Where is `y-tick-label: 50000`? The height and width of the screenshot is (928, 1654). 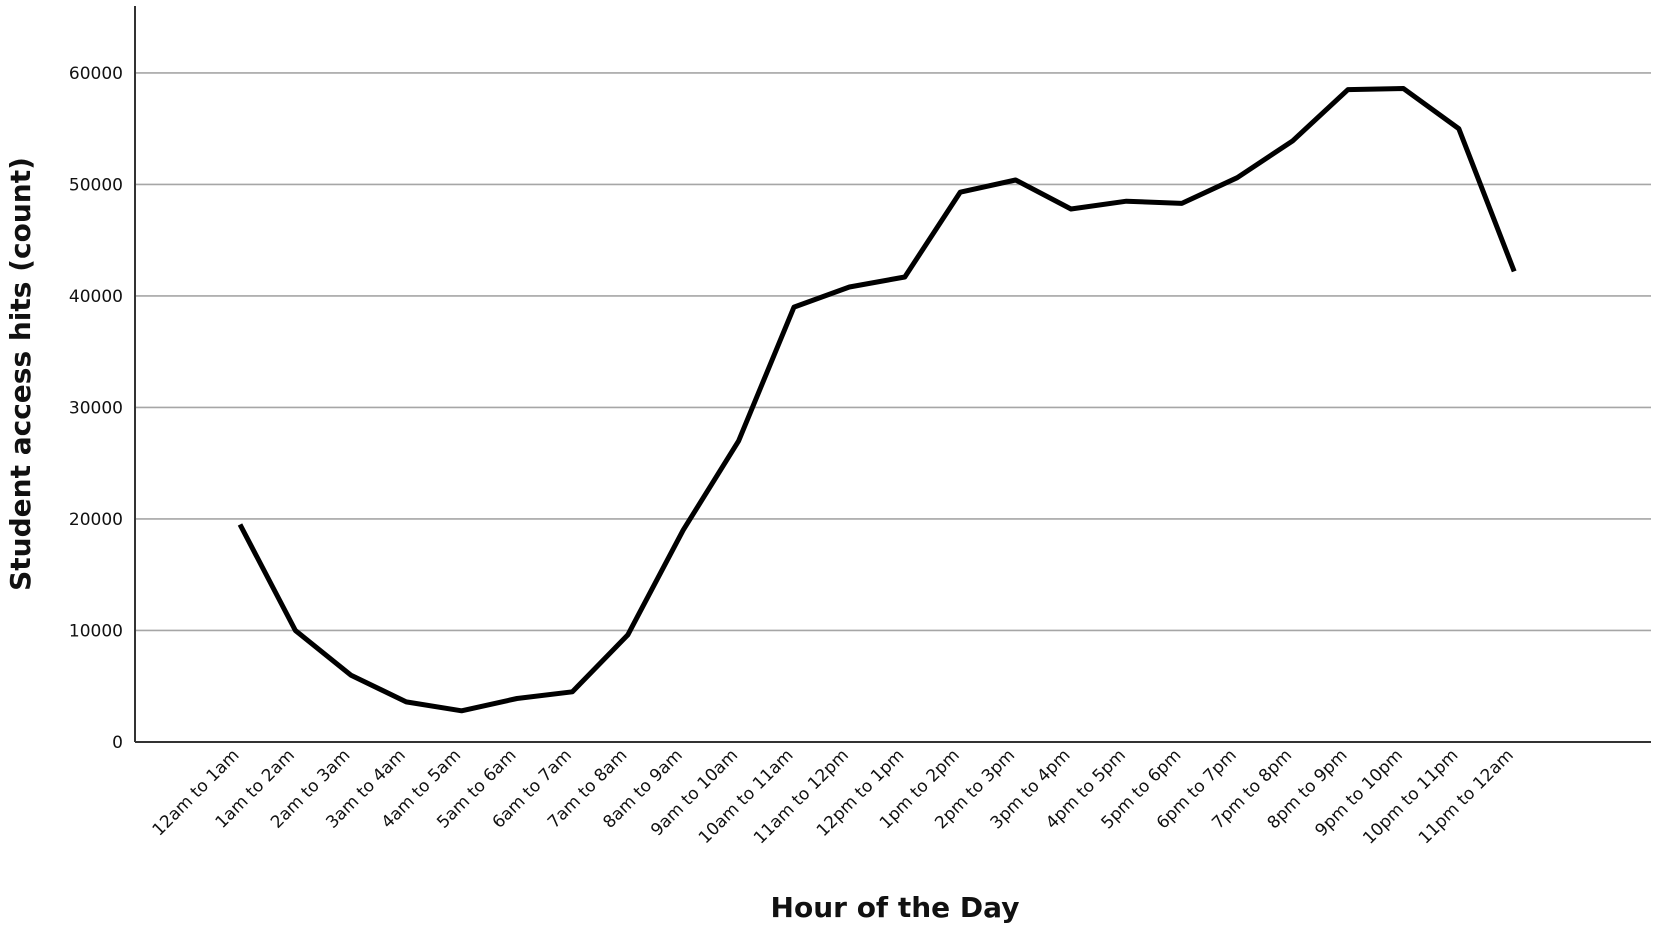 y-tick-label: 50000 is located at coordinates (96, 185).